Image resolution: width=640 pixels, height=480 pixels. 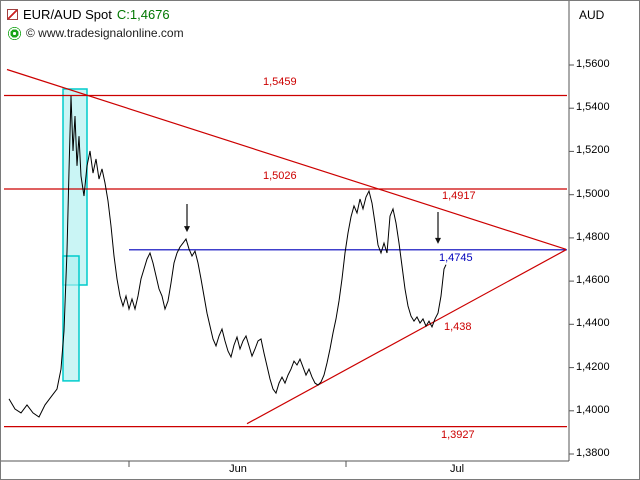 I want to click on level-label-13927: 1,3927, so click(x=458, y=435).